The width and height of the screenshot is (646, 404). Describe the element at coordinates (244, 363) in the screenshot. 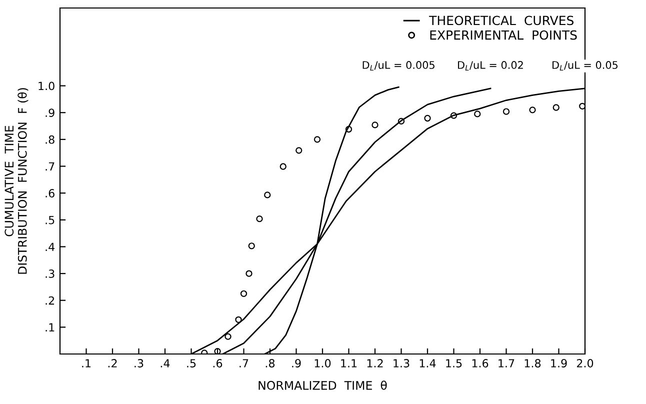

I see `x-tick-label: .7` at that location.